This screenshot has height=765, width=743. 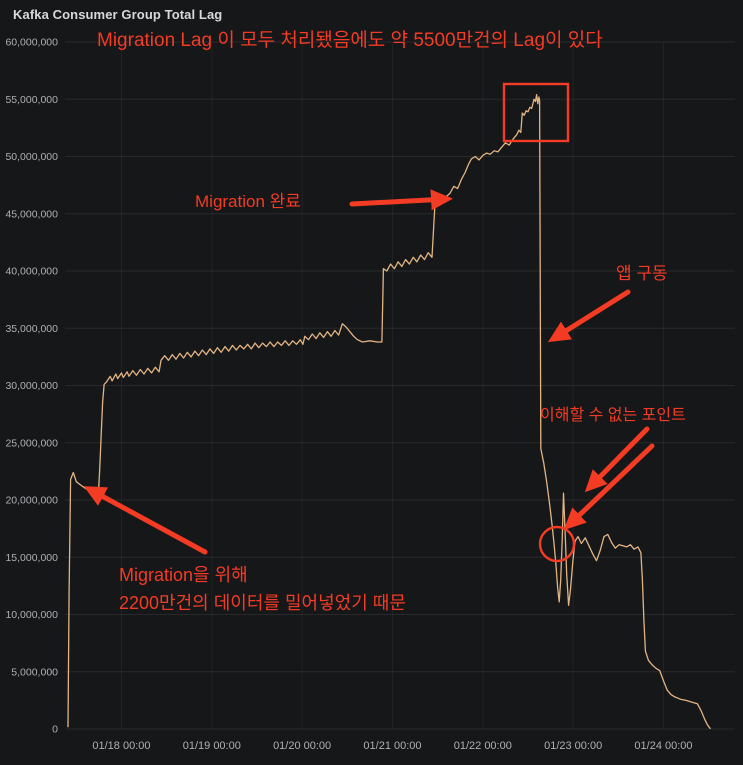 What do you see at coordinates (31, 443) in the screenshot?
I see `y-tick-label: 25,000,000` at bounding box center [31, 443].